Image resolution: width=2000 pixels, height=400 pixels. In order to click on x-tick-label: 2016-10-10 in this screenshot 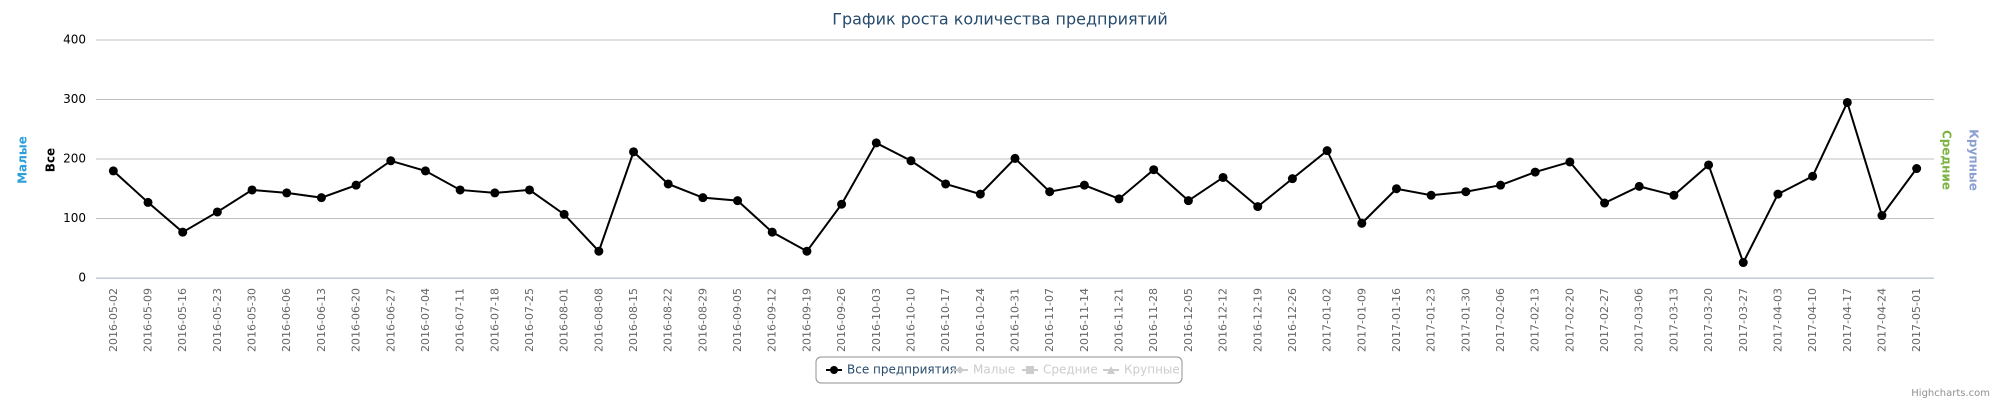, I will do `click(910, 320)`.